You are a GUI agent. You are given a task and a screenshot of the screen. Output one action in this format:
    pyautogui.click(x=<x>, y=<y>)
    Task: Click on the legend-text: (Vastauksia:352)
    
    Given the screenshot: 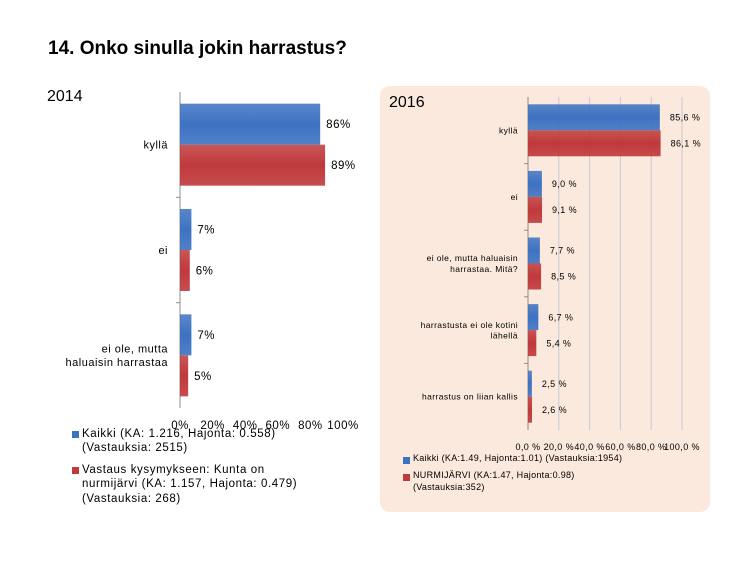 What is the action you would take?
    pyautogui.click(x=449, y=486)
    